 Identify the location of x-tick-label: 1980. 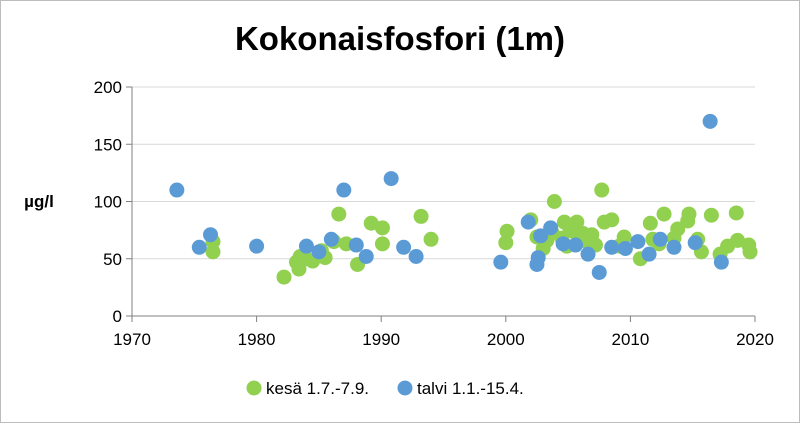
(257, 339).